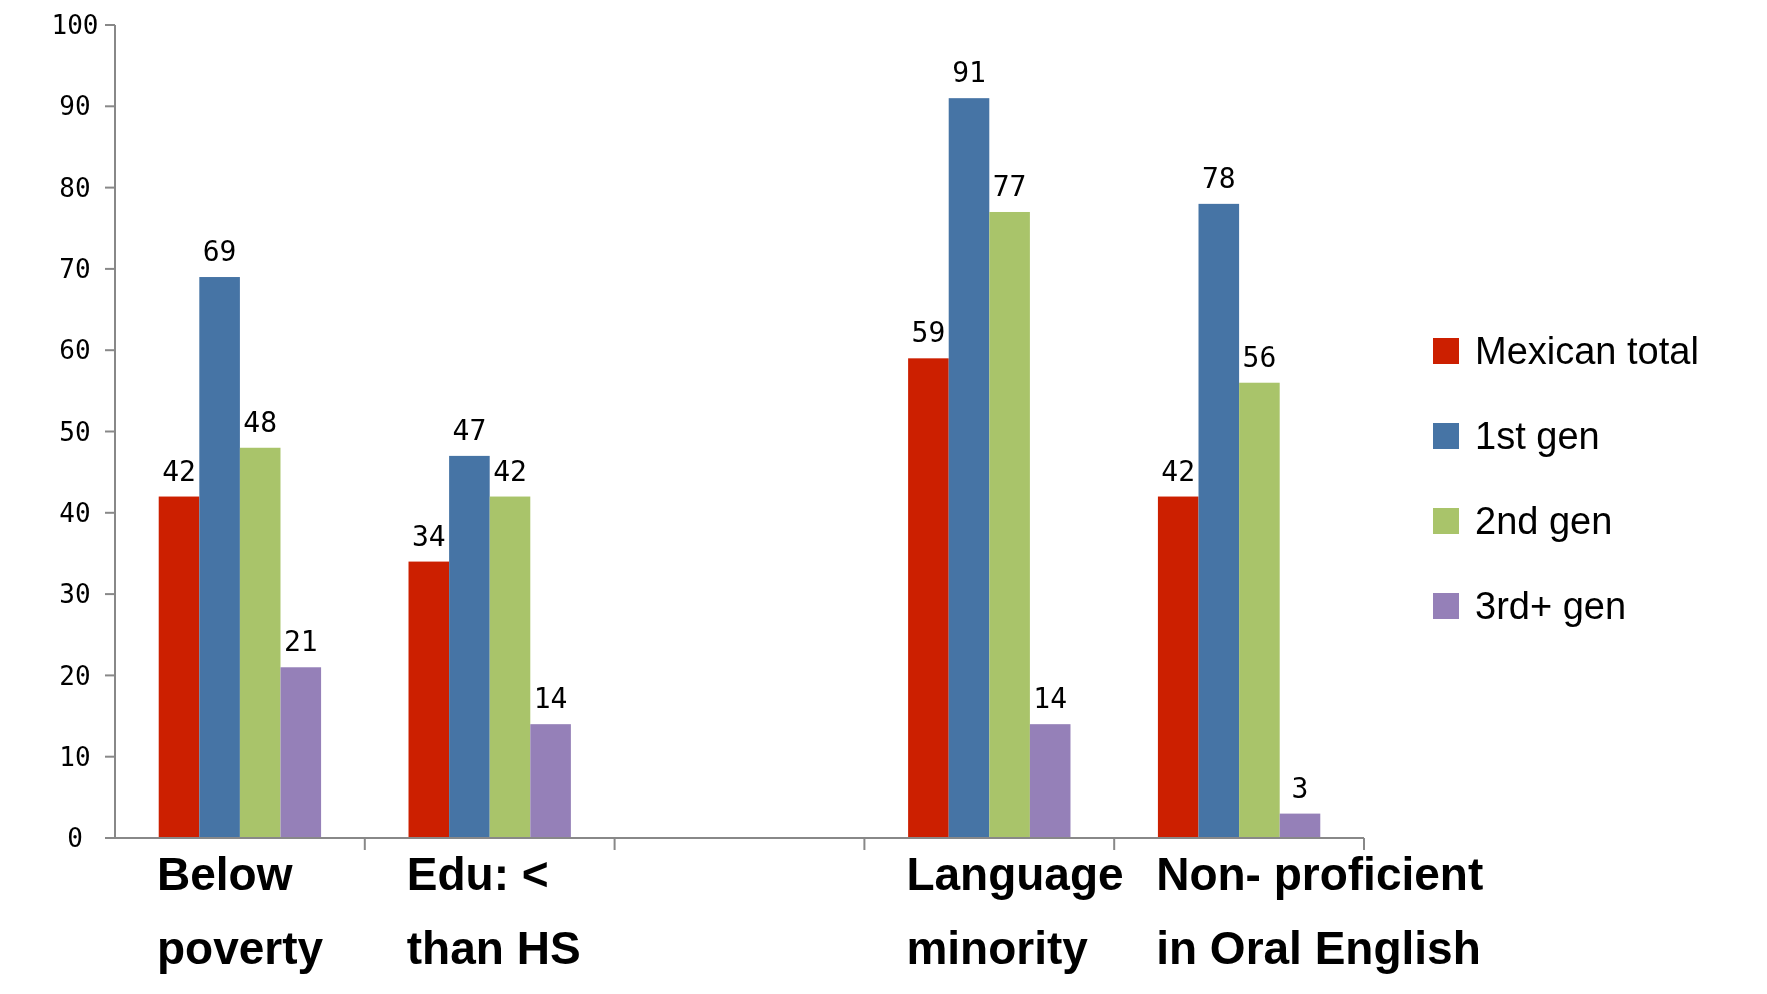 This screenshot has width=1767, height=994. I want to click on y-tick-label: 80, so click(75, 187).